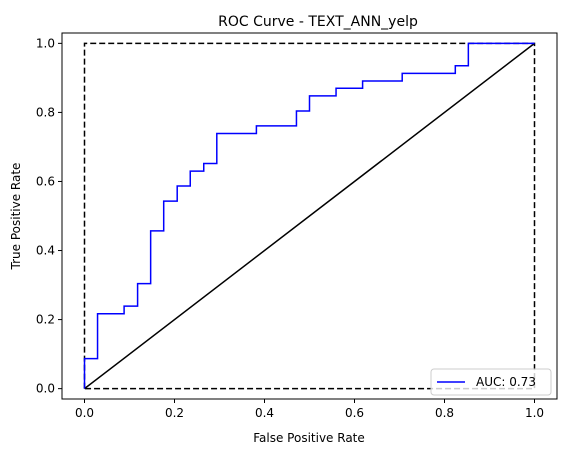 The width and height of the screenshot is (567, 455). I want to click on x-axis-label: False Positive Rate, so click(309, 438).